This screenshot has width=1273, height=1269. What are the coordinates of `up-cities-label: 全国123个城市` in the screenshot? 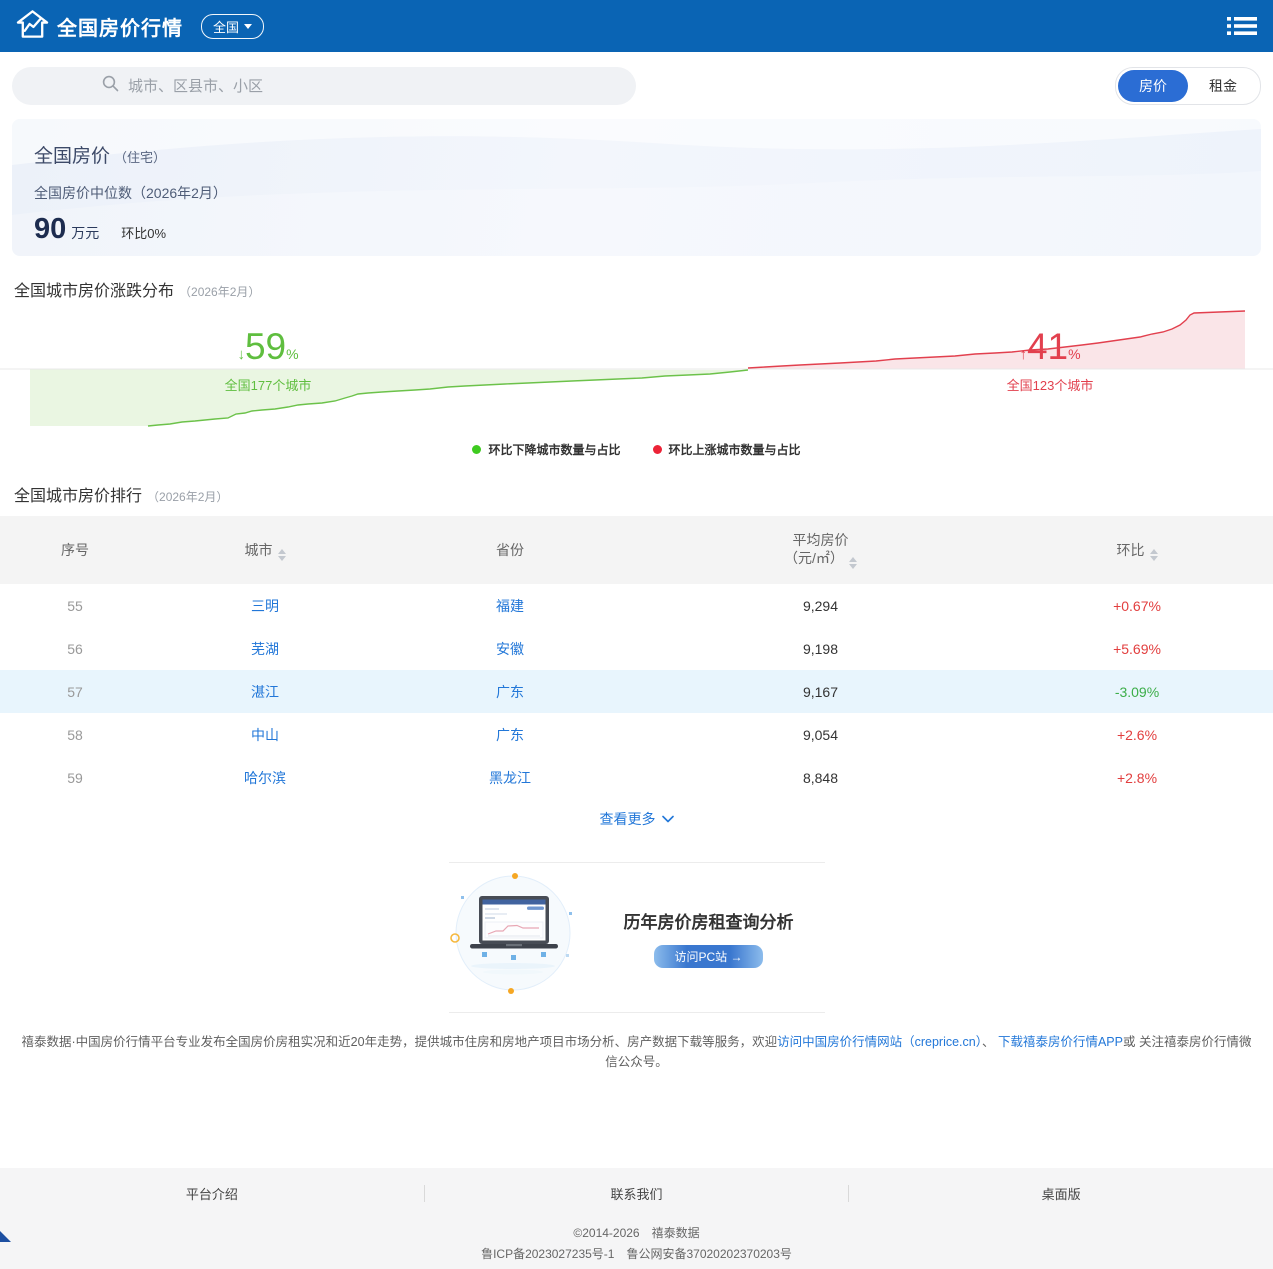 It's located at (1050, 385).